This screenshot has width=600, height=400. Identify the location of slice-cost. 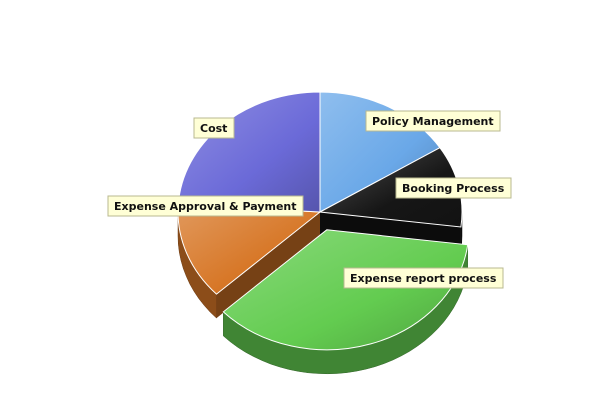
(249, 152).